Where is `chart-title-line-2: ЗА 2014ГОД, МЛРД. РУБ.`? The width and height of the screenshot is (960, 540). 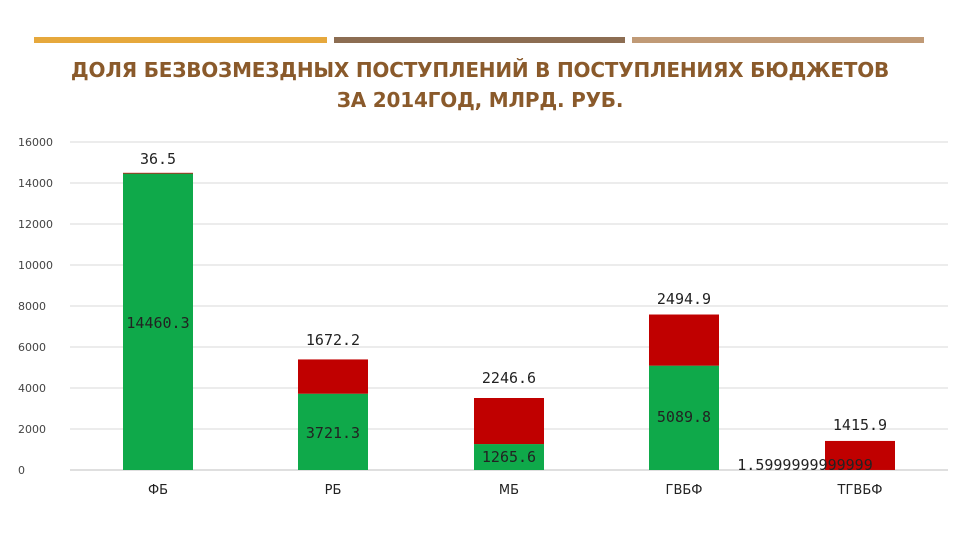 chart-title-line-2: ЗА 2014ГОД, МЛРД. РУБ. is located at coordinates (480, 100).